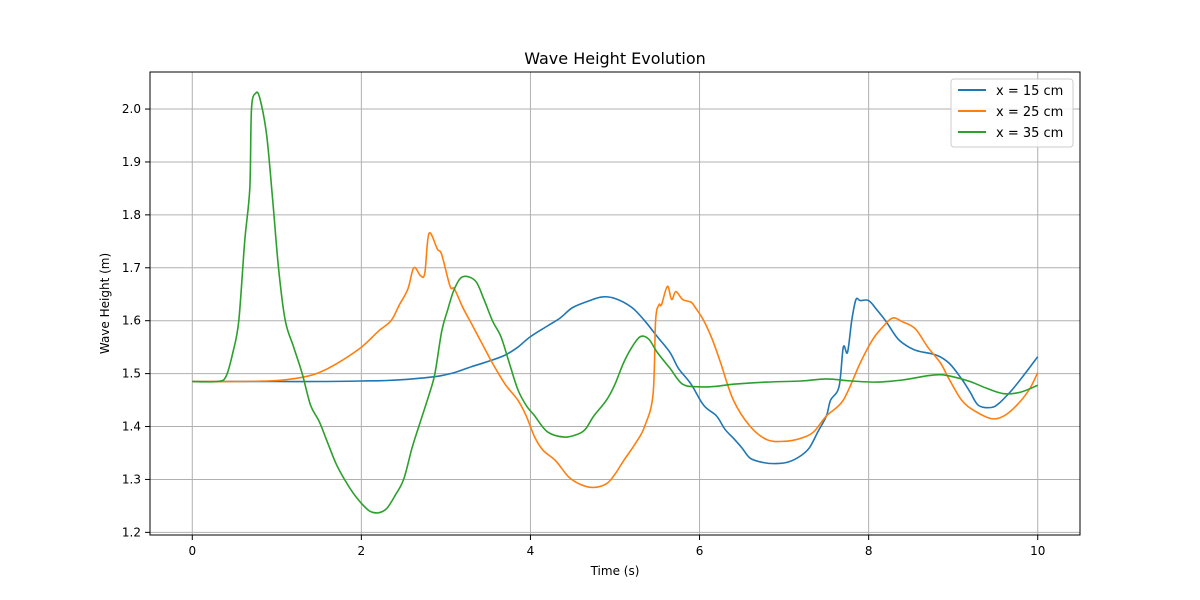 The height and width of the screenshot is (600, 1200). What do you see at coordinates (1029, 112) in the screenshot?
I see `legend-label-2: x = 25 cm` at bounding box center [1029, 112].